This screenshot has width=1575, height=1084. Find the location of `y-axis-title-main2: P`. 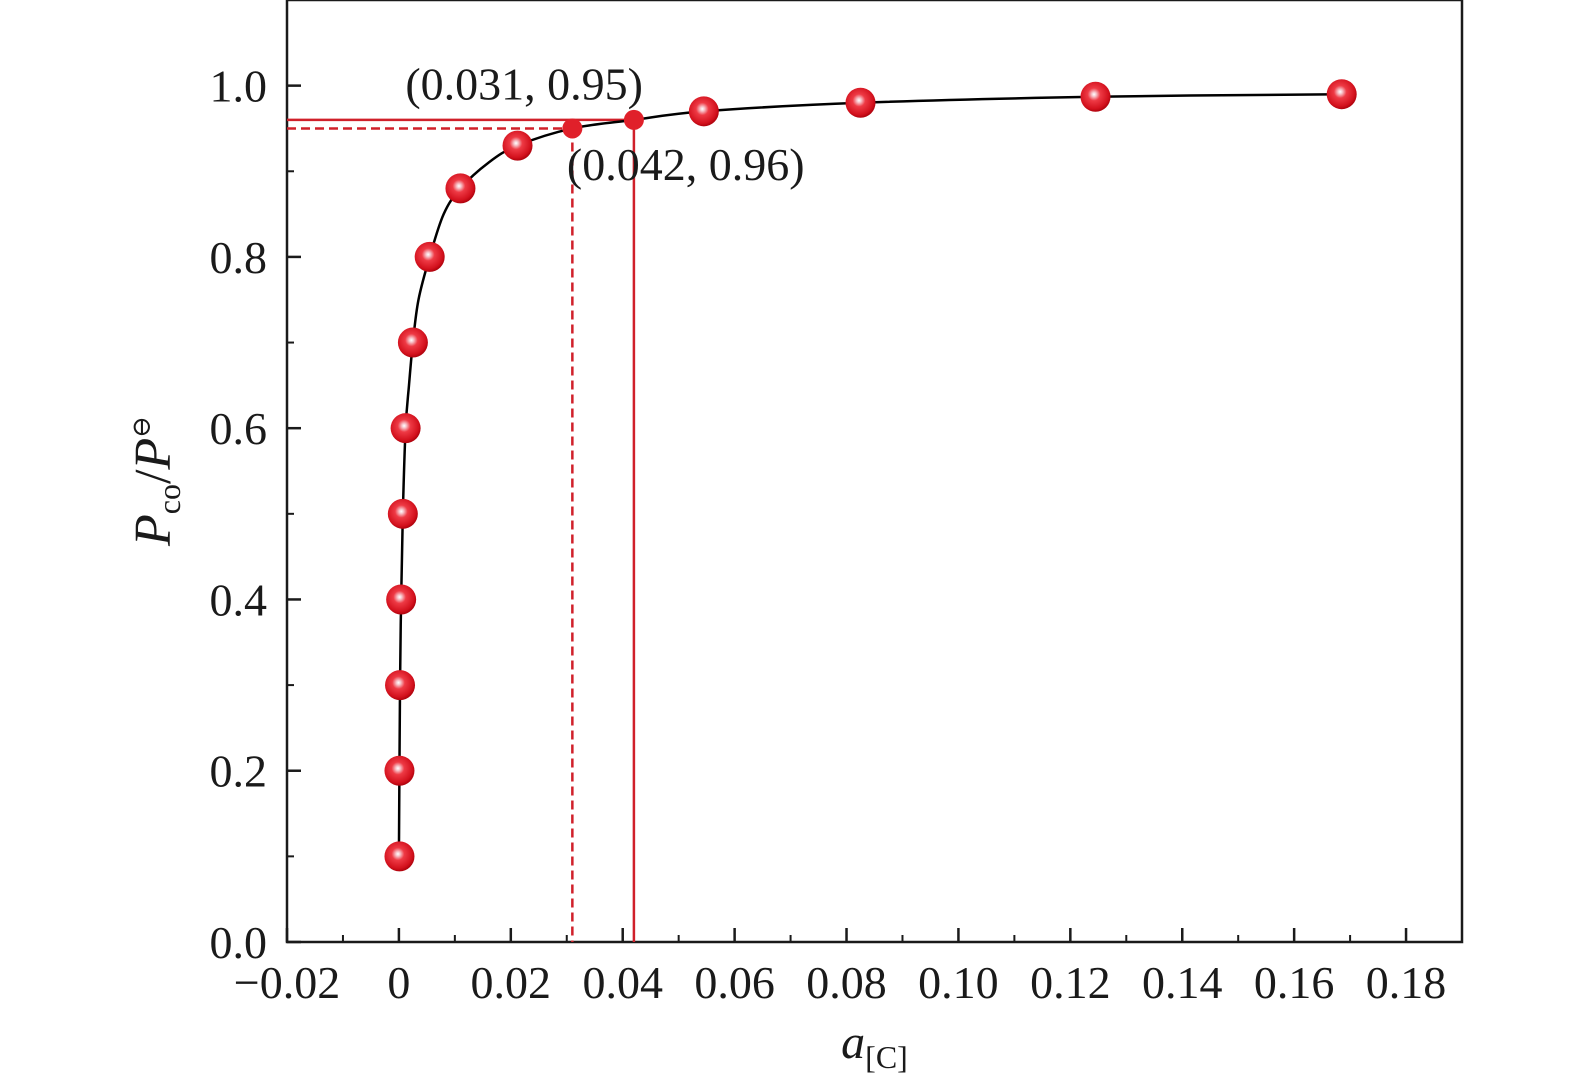

y-axis-title-main2: P is located at coordinates (153, 454).